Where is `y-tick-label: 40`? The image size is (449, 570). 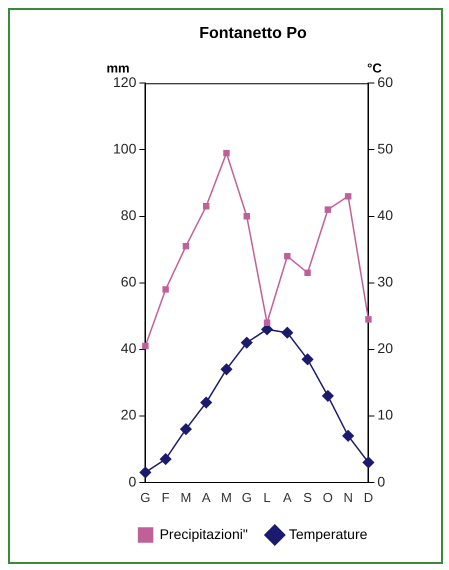 y-tick-label: 40 is located at coordinates (128, 348).